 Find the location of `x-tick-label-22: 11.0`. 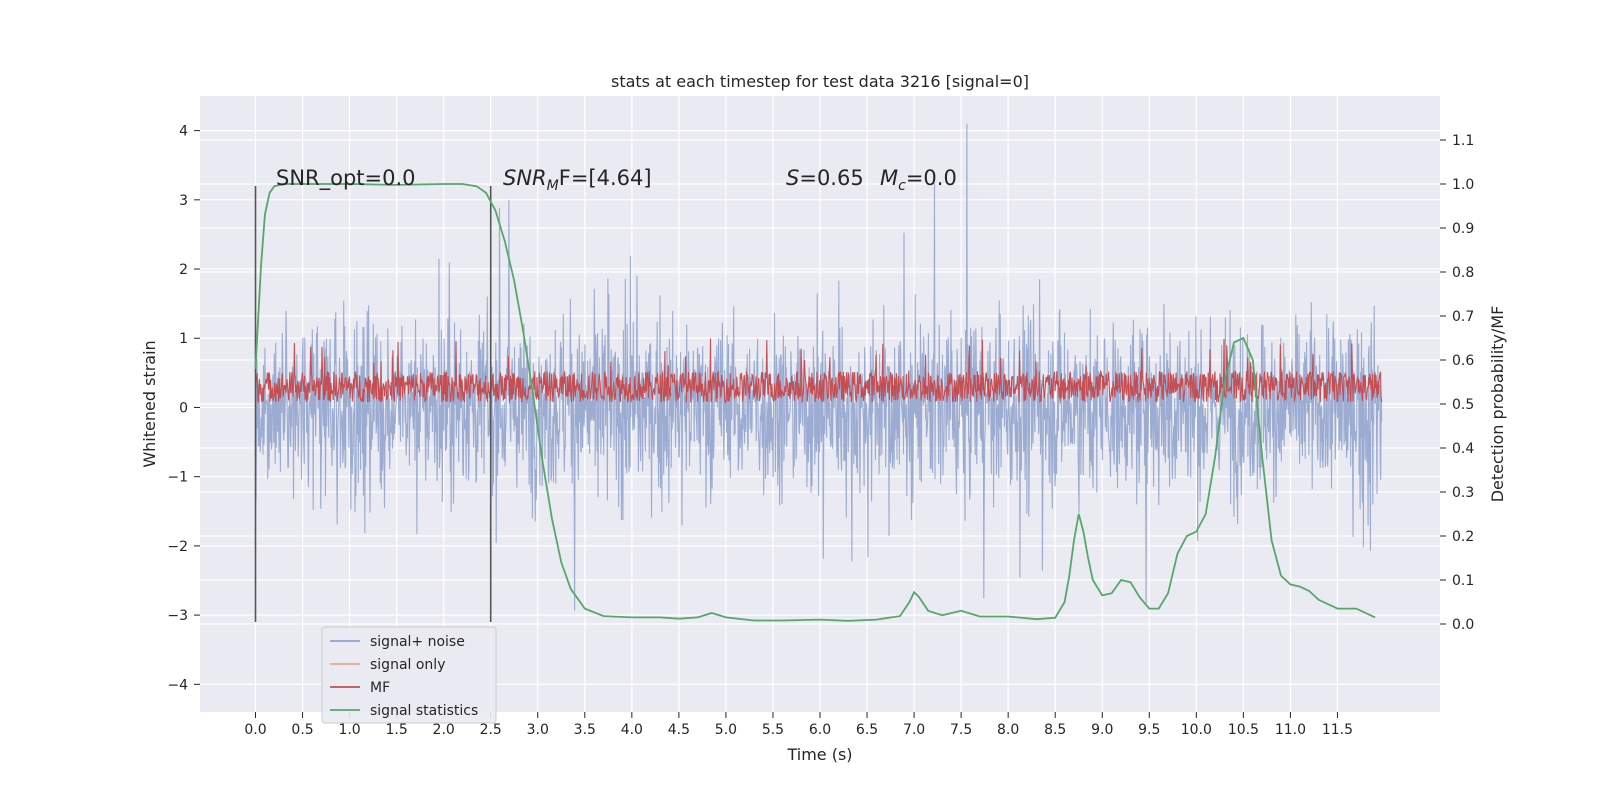

x-tick-label-22: 11.0 is located at coordinates (1290, 730).